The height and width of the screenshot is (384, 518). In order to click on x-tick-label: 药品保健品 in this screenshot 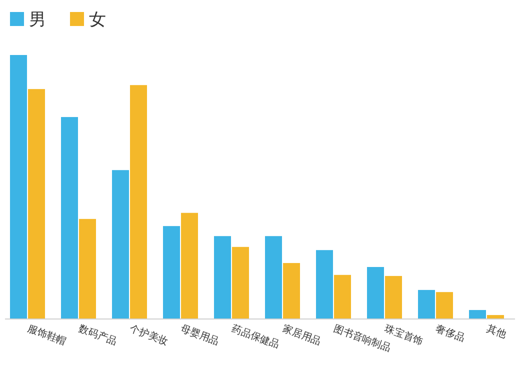, I will do `click(256, 336)`.